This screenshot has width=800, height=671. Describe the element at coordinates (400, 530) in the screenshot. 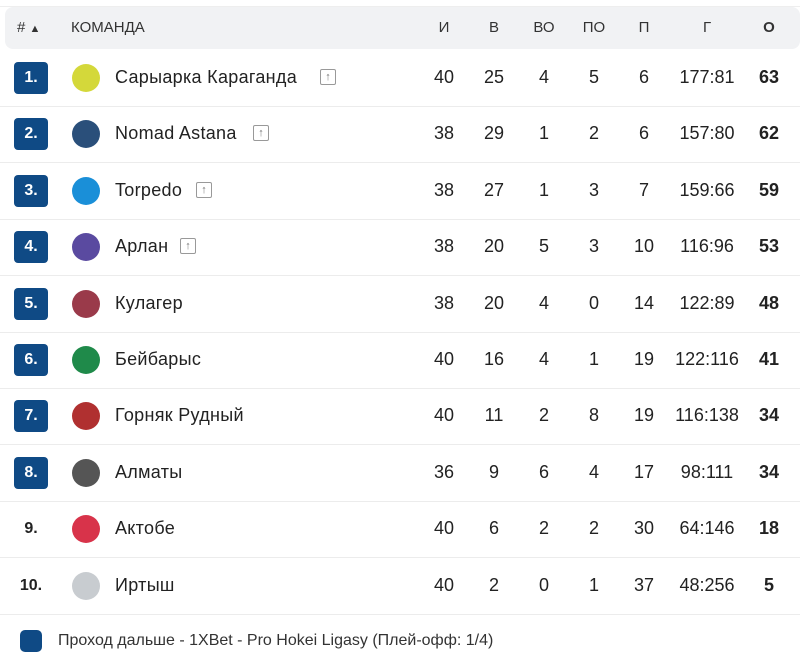

I see `table-row: 9. Актобе 40 6 2 2 30 64:146 18` at that location.